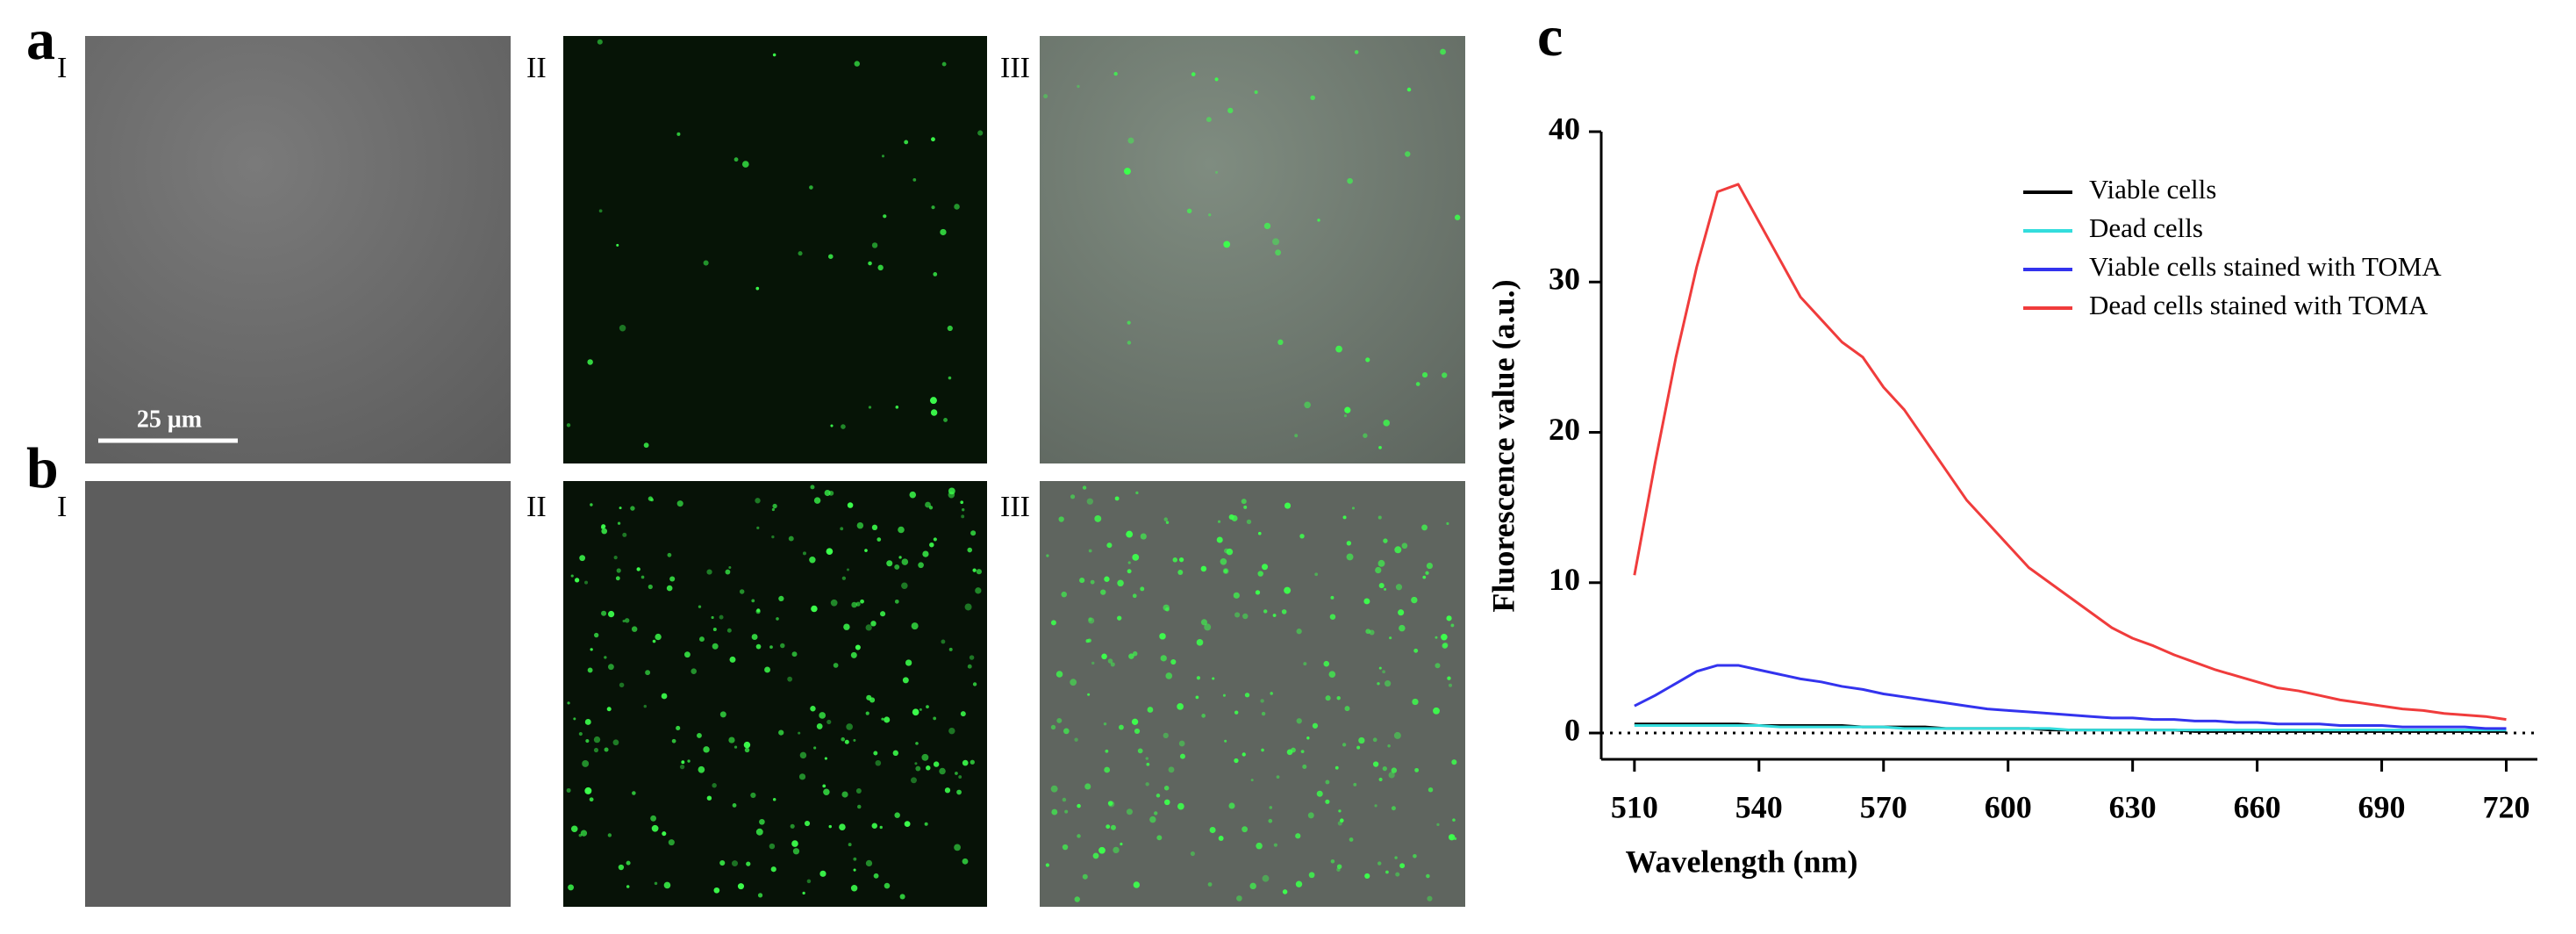 Image resolution: width=2576 pixels, height=934 pixels. I want to click on y-axis-label: Fluorescence value (a.u.), so click(1503, 445).